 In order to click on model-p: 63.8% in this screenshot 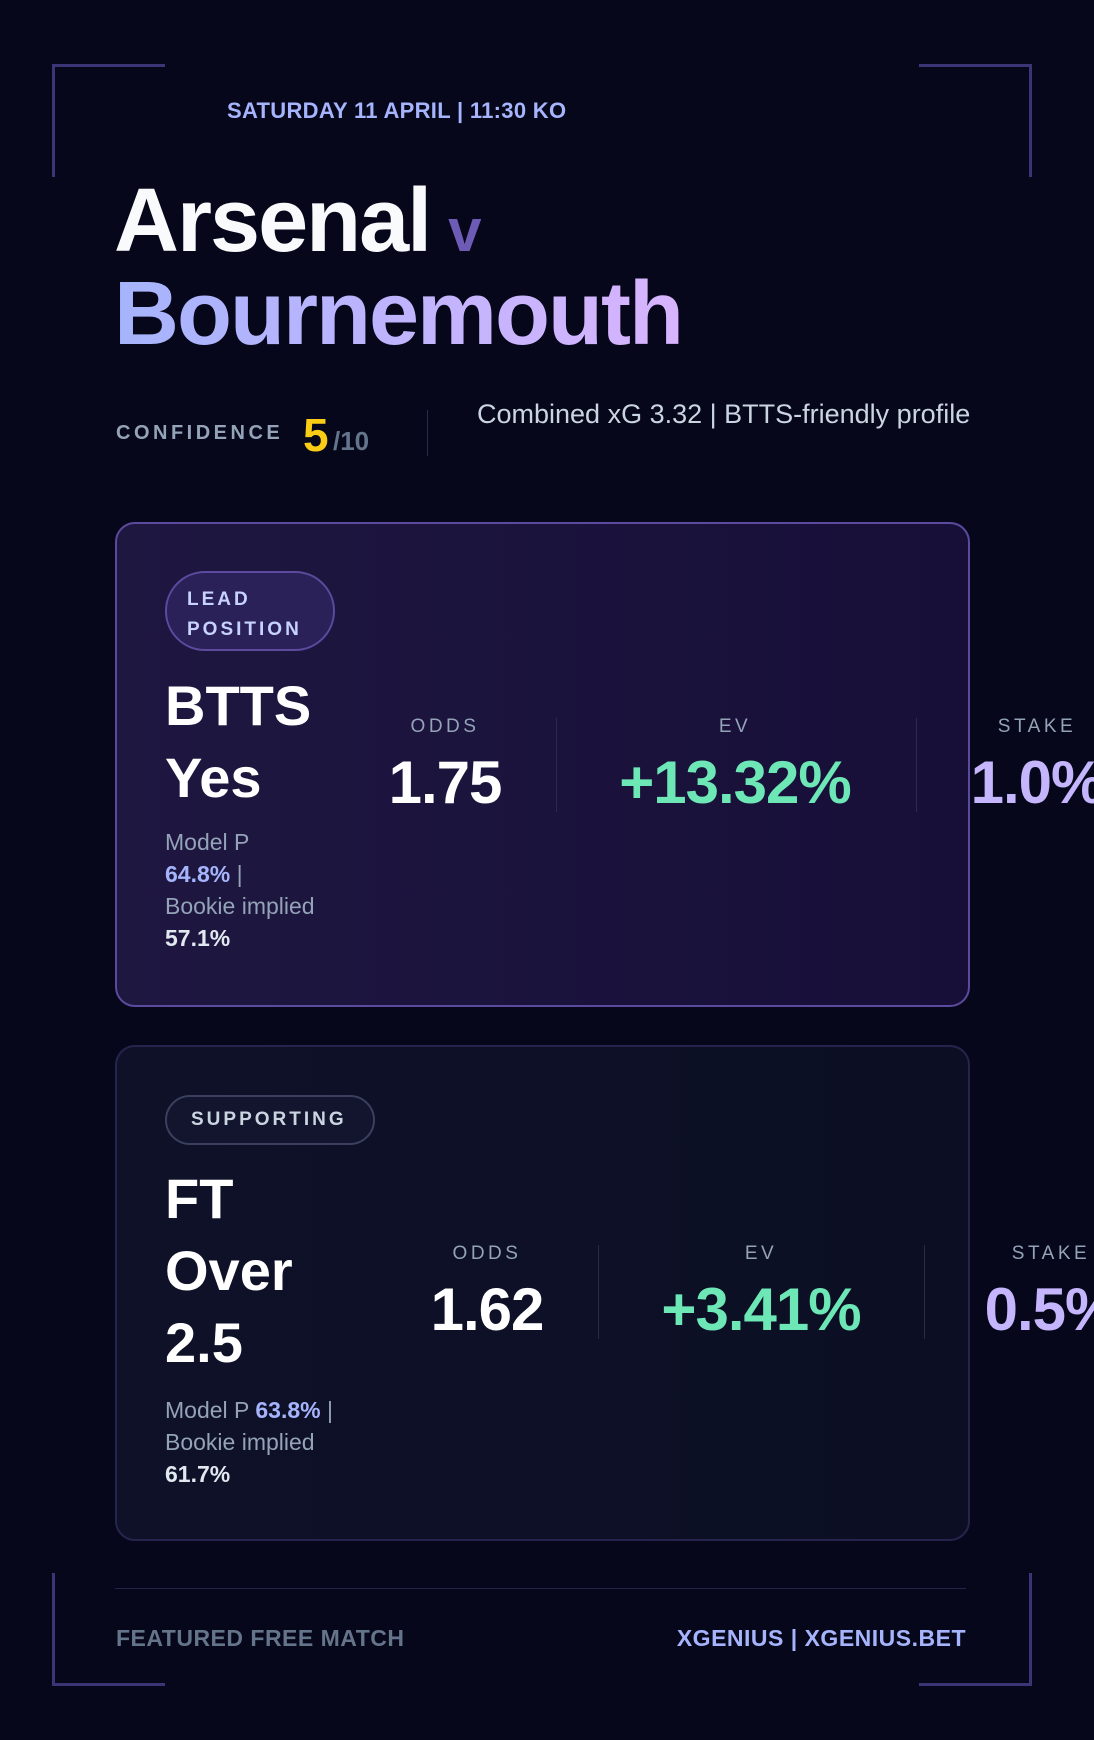, I will do `click(288, 1410)`.